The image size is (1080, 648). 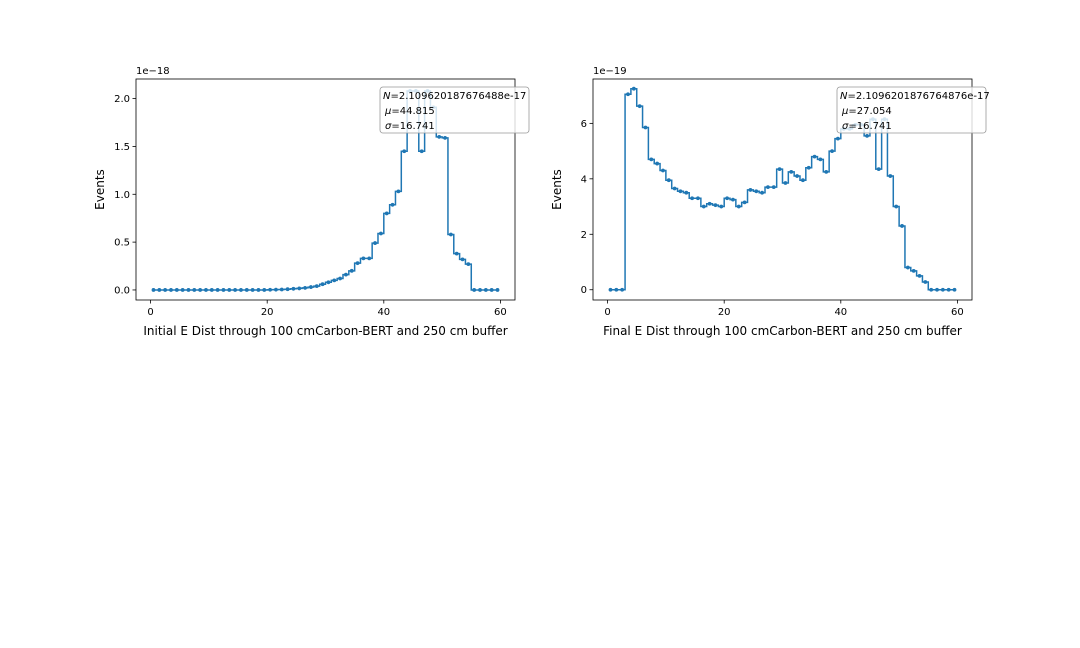 I want to click on legend-entry: μ=27.054, so click(x=866, y=111).